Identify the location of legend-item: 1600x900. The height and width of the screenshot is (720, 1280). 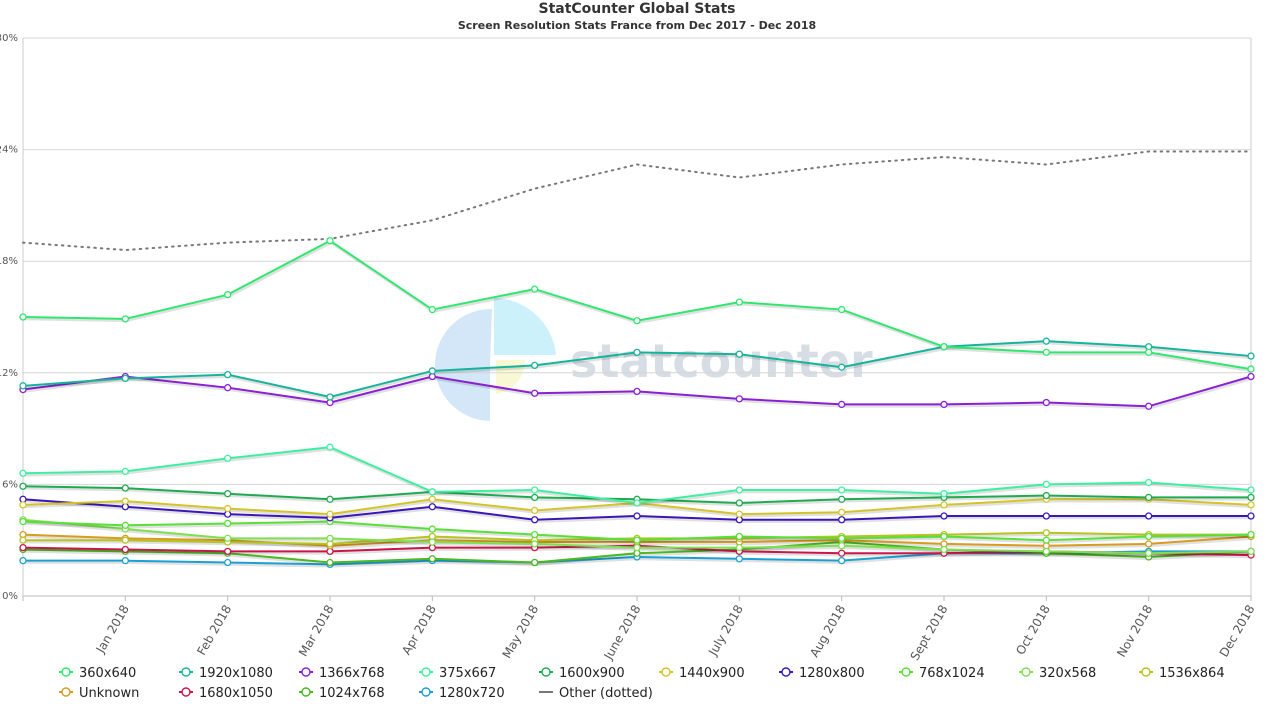
(582, 673).